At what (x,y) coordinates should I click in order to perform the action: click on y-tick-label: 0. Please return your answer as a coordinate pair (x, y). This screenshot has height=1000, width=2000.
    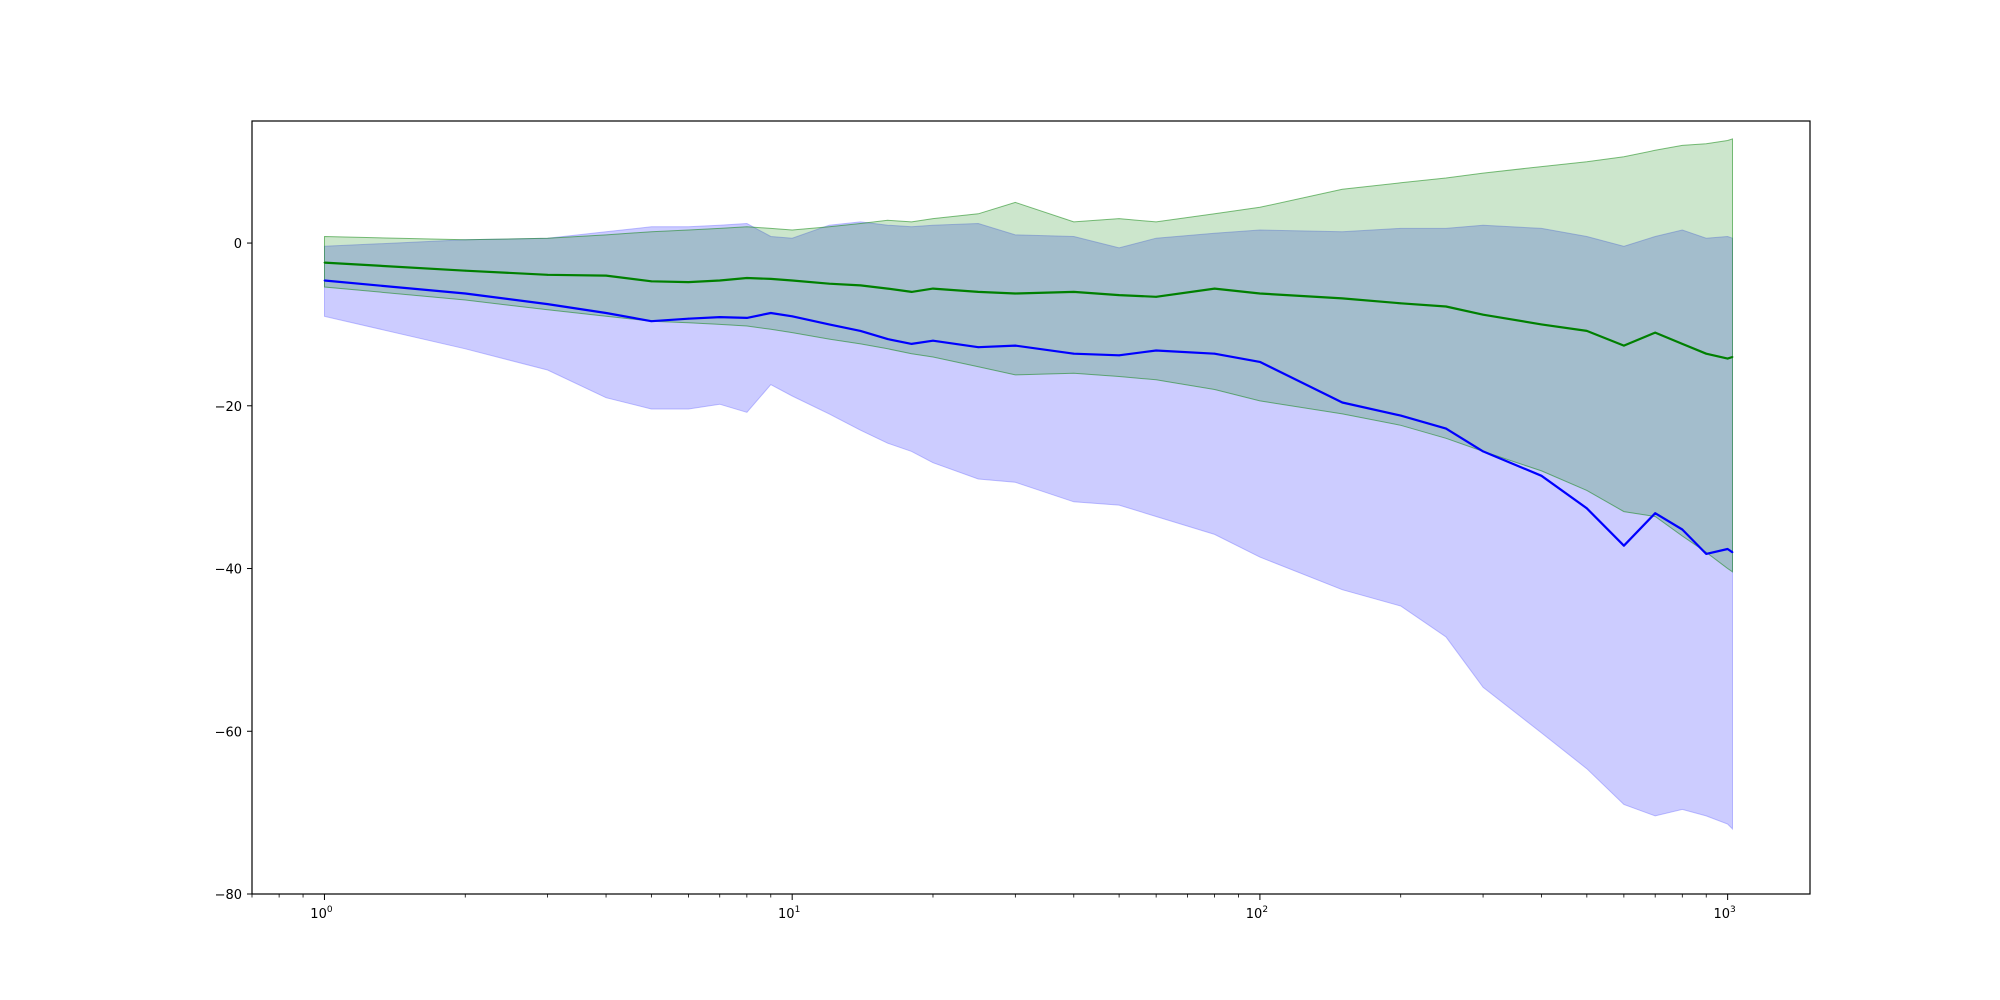
    Looking at the image, I should click on (238, 244).